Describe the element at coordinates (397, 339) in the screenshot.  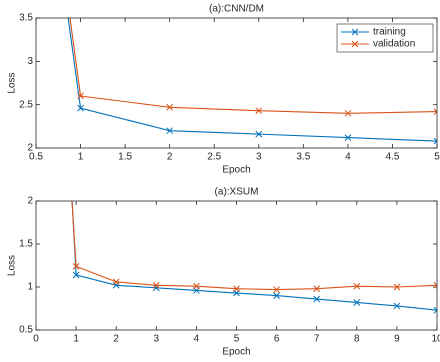
I see `x-tick-label: 9` at that location.